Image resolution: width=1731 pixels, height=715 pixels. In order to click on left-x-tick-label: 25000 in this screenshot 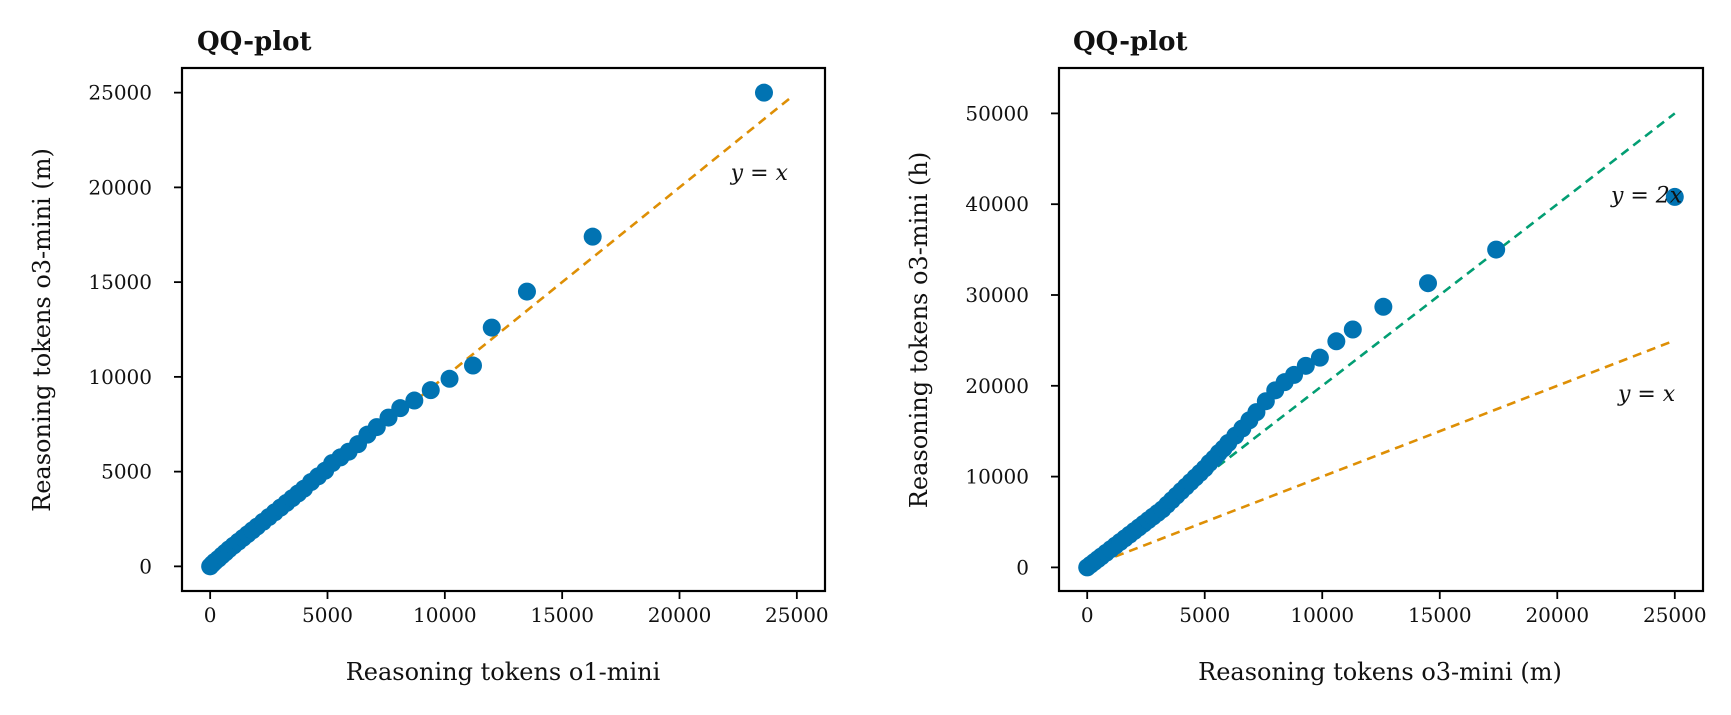, I will do `click(797, 615)`.